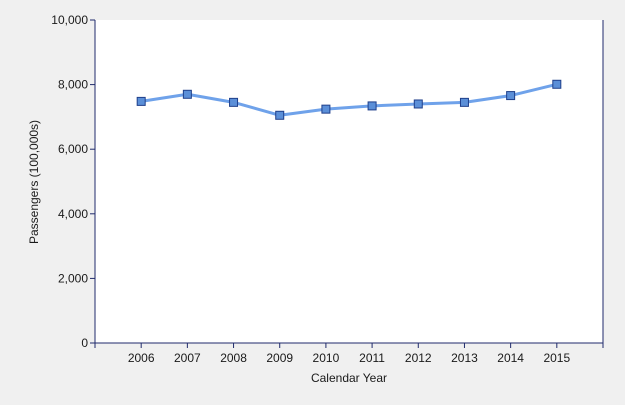 This screenshot has height=405, width=625. I want to click on series-line, so click(349, 99).